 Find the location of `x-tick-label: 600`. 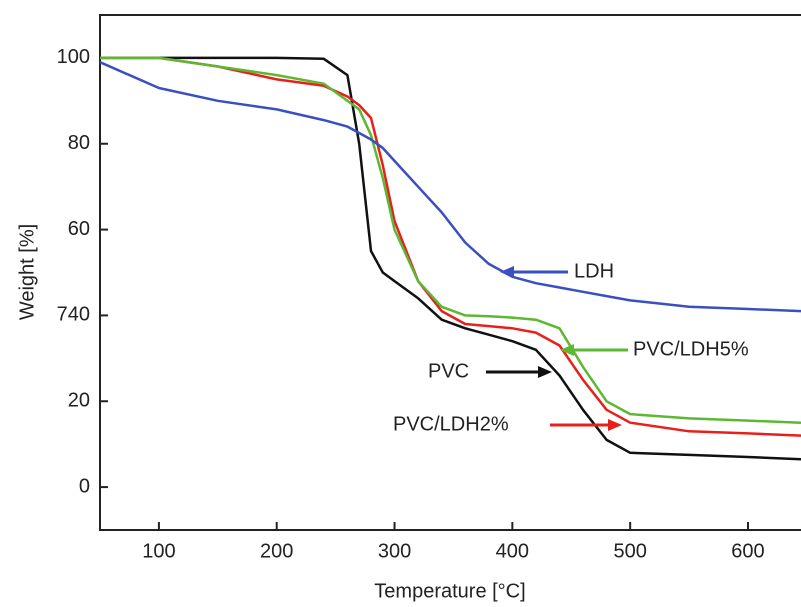

x-tick-label: 600 is located at coordinates (747, 551).